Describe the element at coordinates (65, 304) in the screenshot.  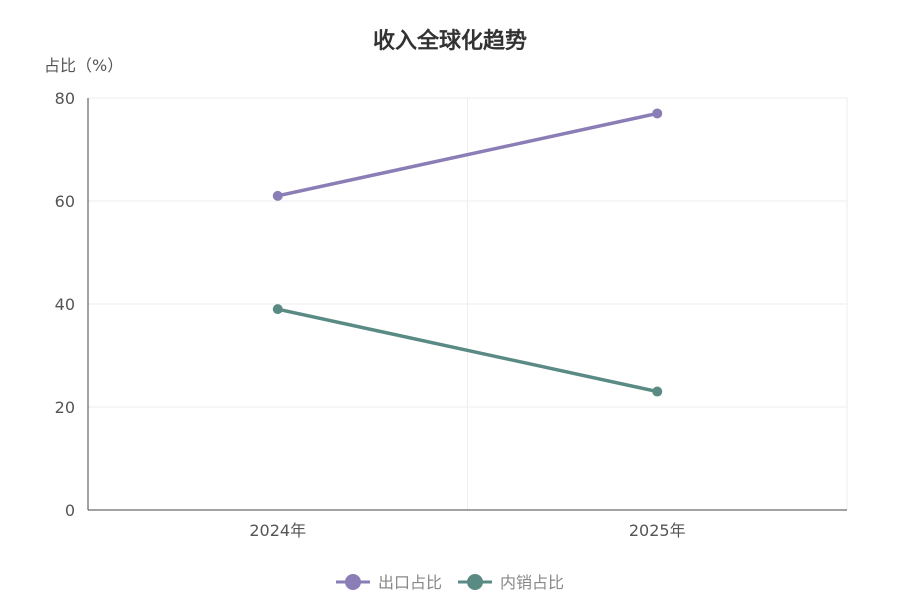
I see `y-tick-label: 40` at that location.